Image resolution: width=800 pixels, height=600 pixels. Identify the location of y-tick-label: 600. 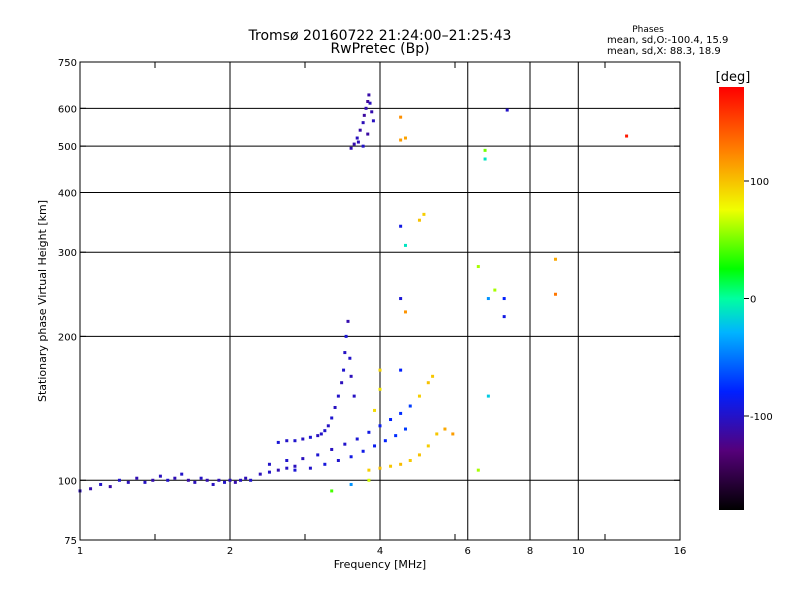
(67, 109).